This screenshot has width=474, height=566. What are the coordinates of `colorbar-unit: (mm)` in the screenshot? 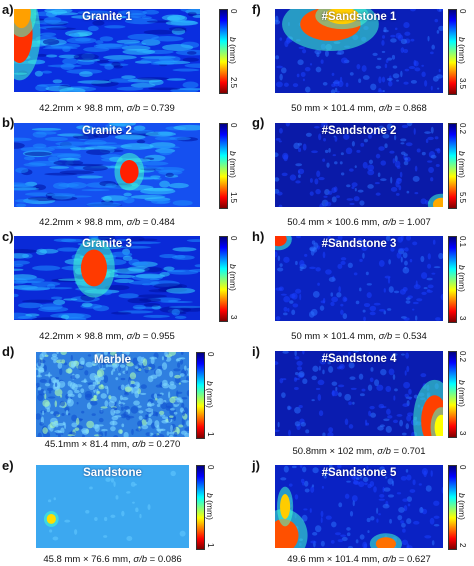 It's located at (233, 279).